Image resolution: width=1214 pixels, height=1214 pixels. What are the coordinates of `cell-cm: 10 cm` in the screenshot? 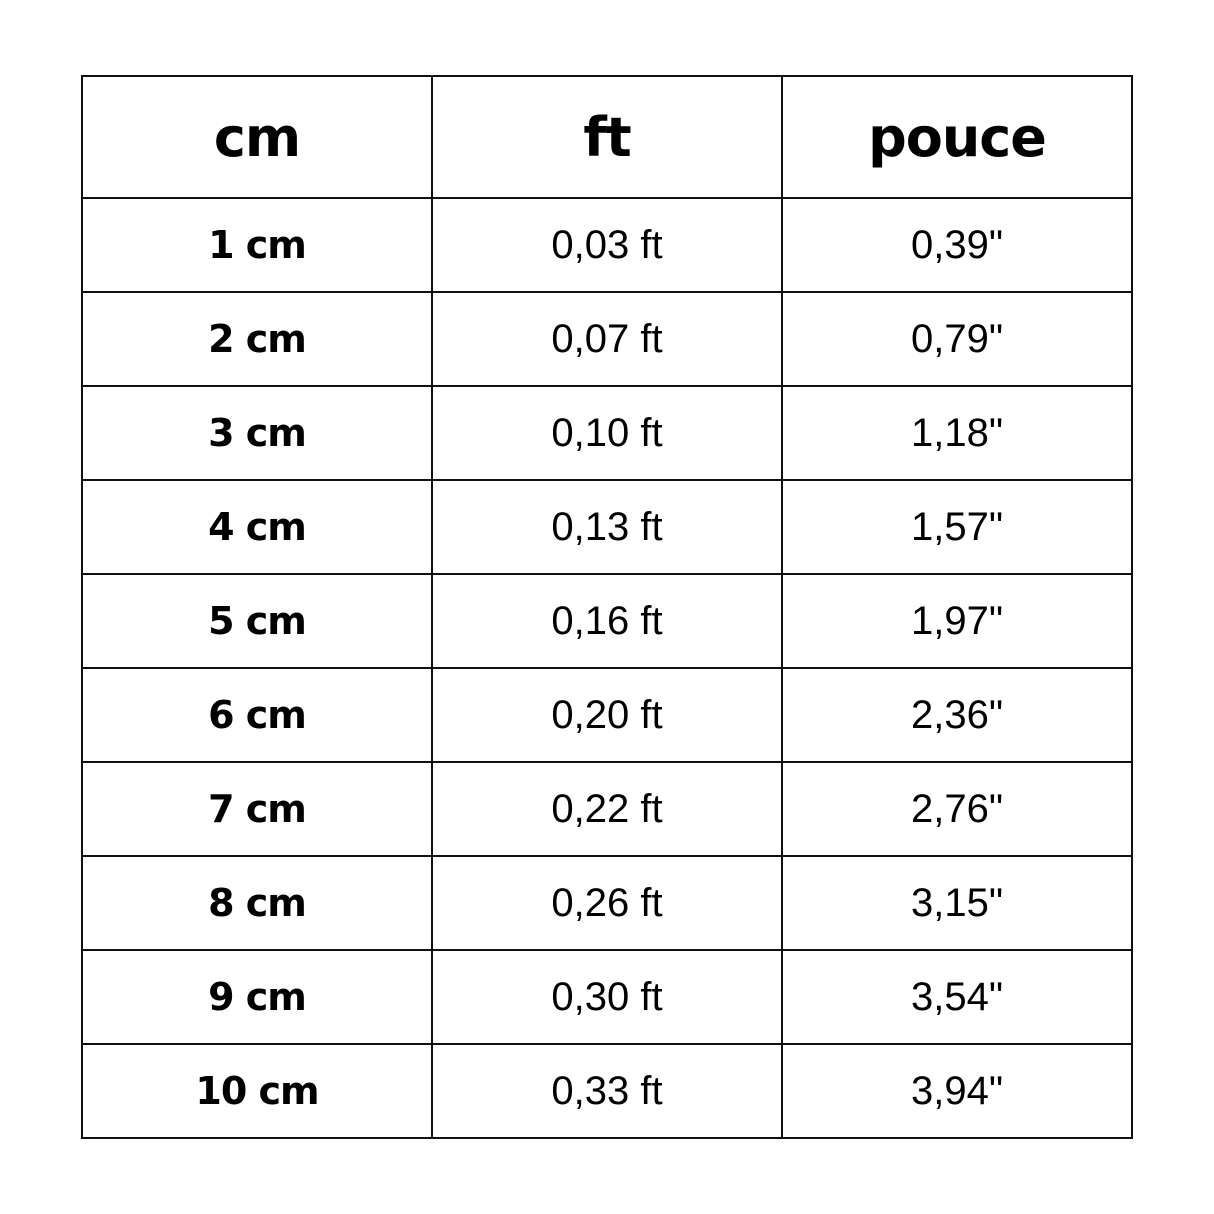 It's located at (257, 1091).